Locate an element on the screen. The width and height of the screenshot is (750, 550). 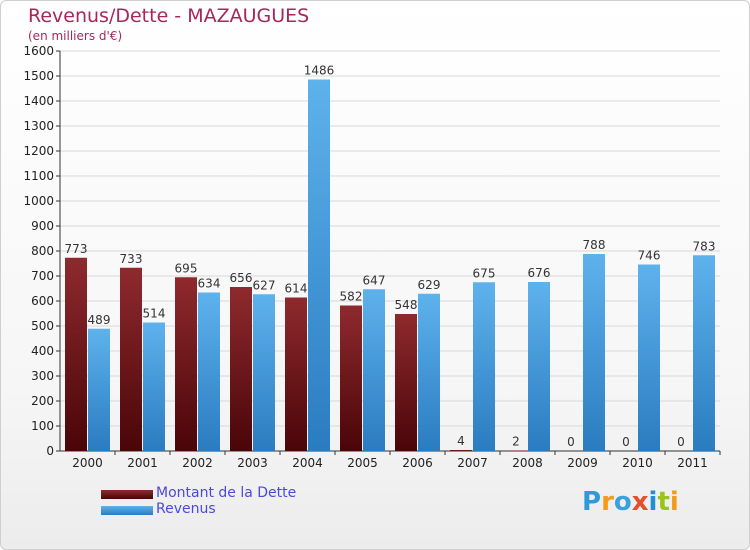
logo-letter: P is located at coordinates (592, 502).